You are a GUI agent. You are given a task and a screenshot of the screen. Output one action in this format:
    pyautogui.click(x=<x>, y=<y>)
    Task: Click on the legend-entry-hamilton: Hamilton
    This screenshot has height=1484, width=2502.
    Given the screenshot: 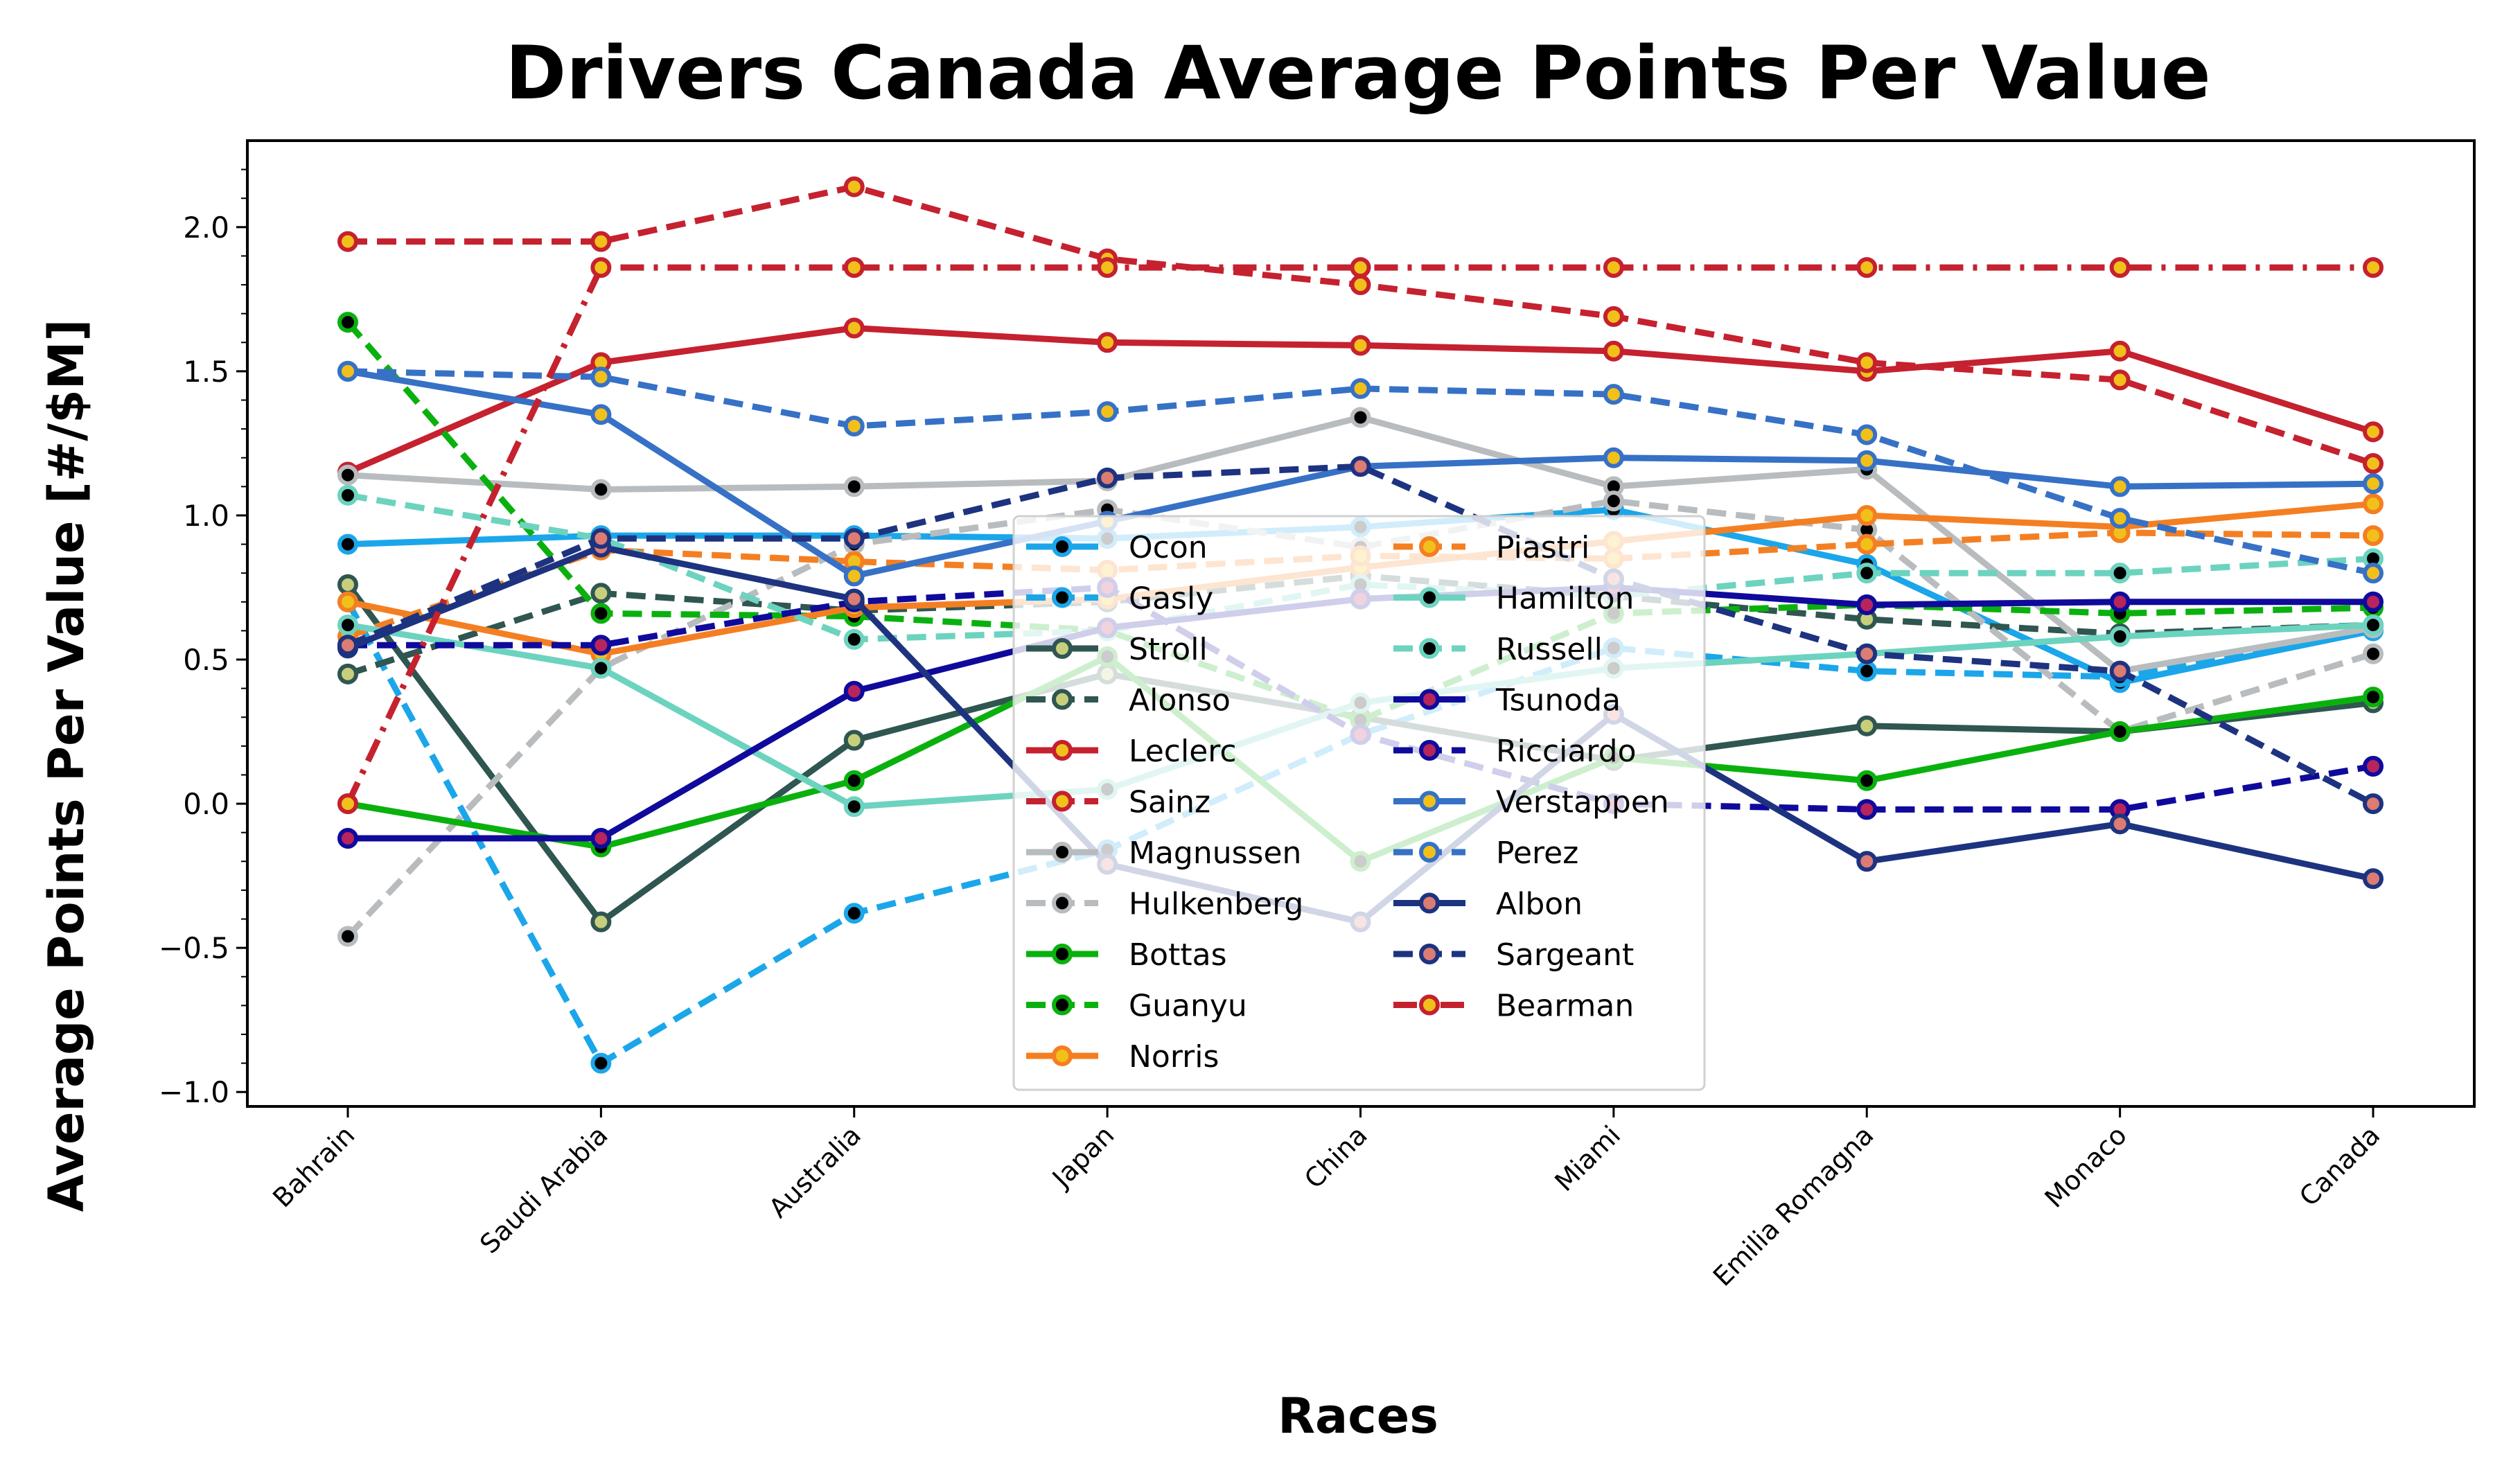 What is the action you would take?
    pyautogui.click(x=1513, y=599)
    